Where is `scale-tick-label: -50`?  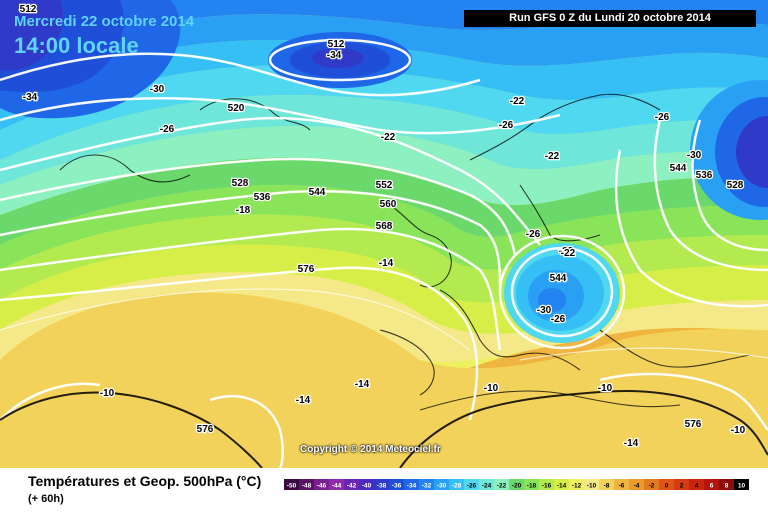 scale-tick-label: -50 is located at coordinates (292, 486).